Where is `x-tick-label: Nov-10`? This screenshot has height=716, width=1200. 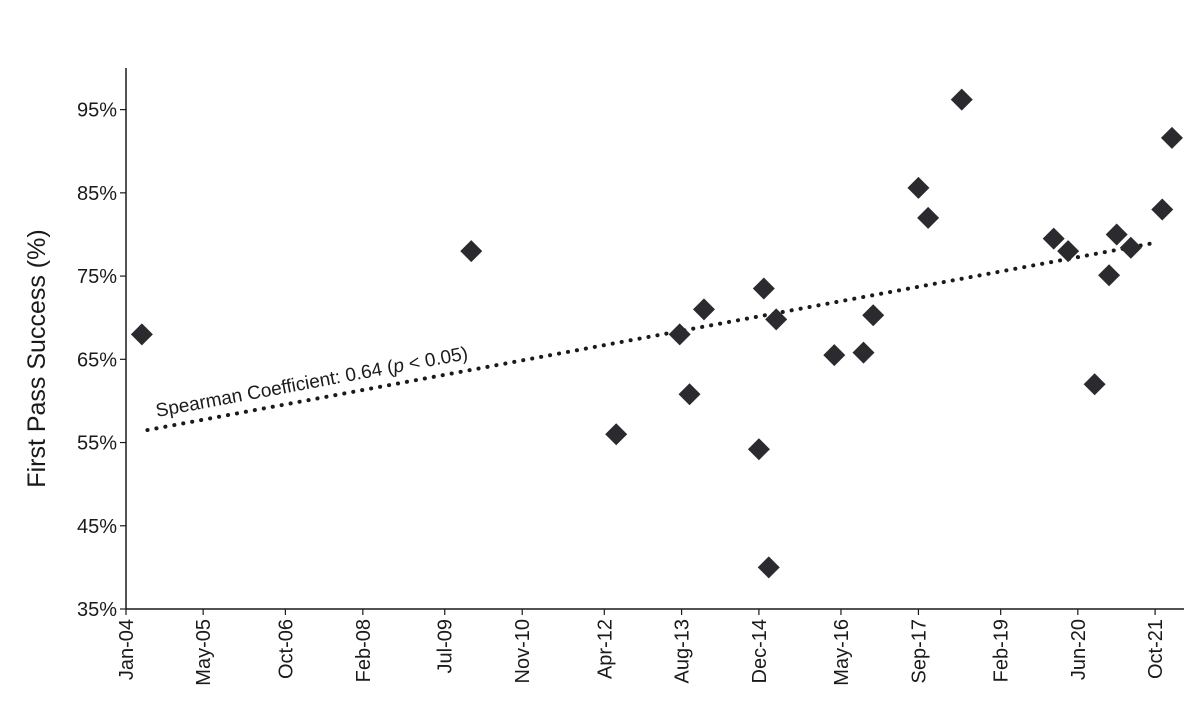
x-tick-label: Nov-10 is located at coordinates (523, 651).